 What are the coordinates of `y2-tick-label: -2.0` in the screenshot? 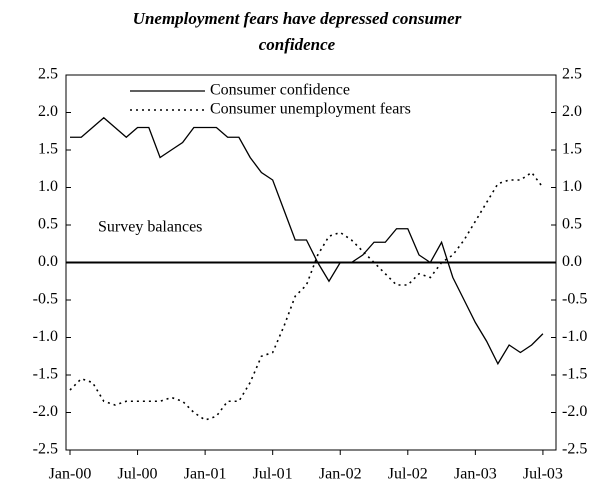 It's located at (574, 411).